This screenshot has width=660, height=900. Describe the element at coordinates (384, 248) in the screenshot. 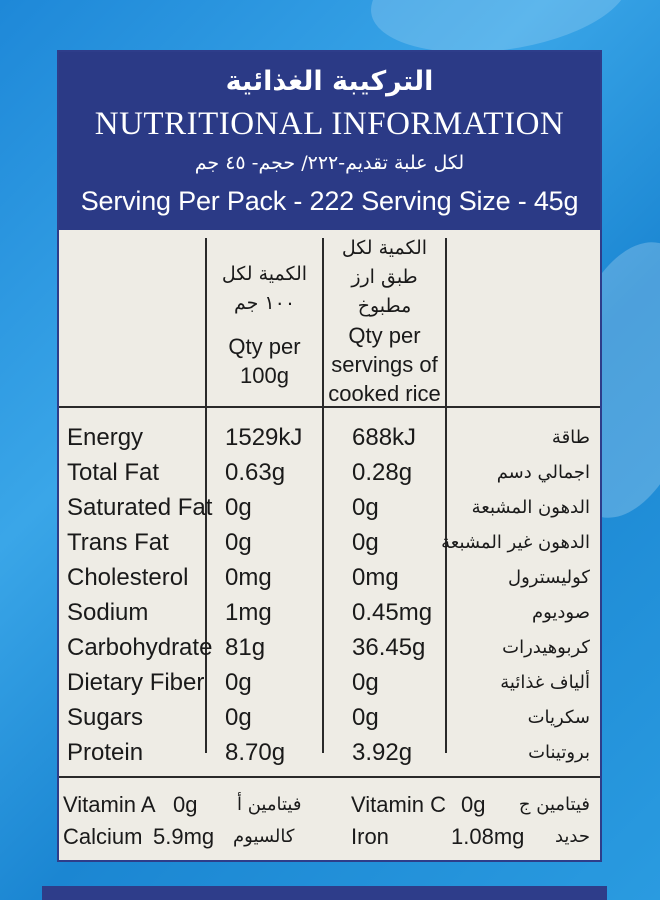

I see `per-serving-label-arabic-1: الكمية لكل` at that location.